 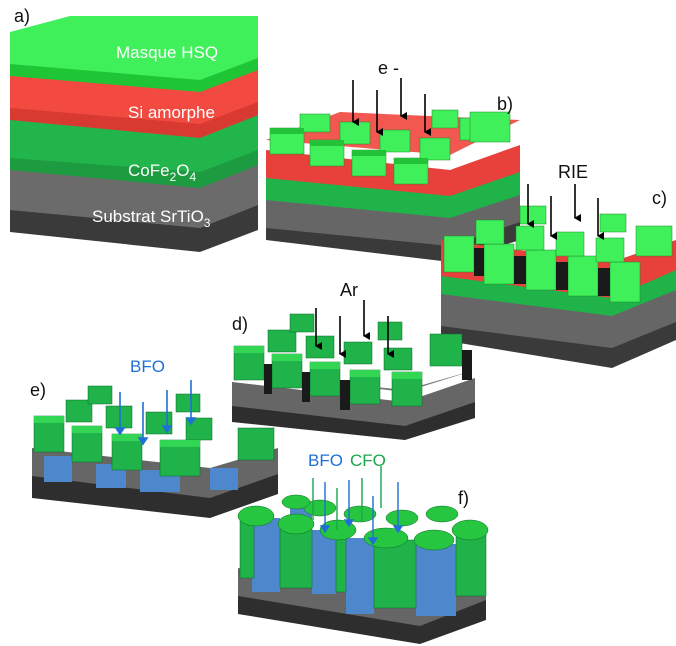 I want to click on panel-f-label: f), so click(x=463, y=498).